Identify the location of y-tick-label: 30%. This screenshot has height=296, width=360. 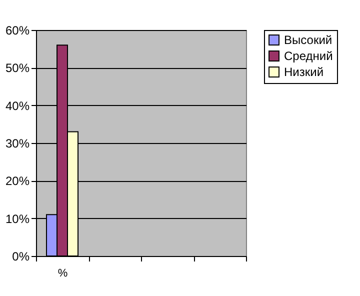
(17, 143).